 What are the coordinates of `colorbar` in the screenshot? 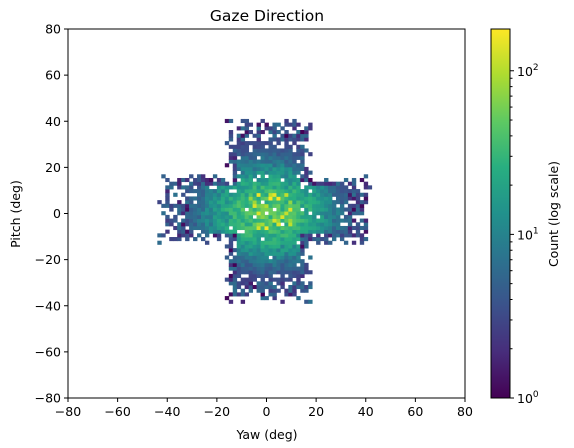 It's located at (500, 213).